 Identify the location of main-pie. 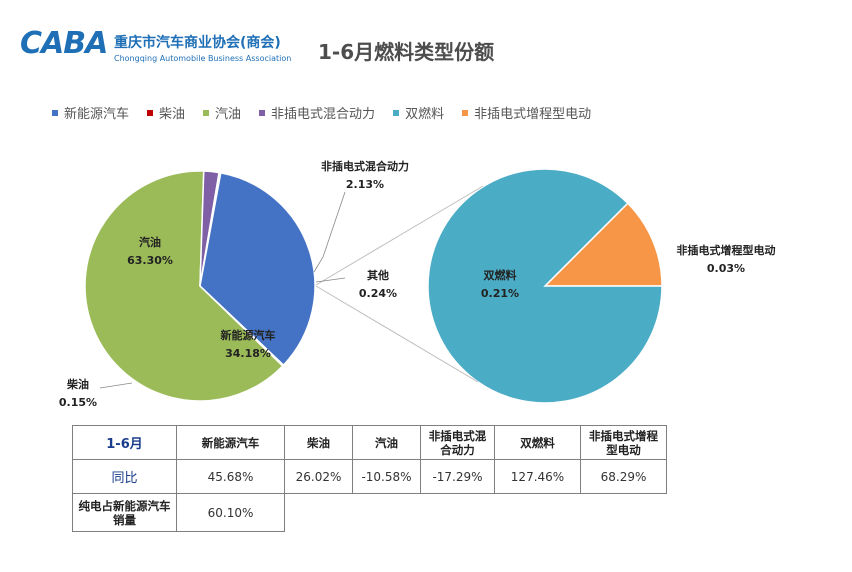
(200, 286).